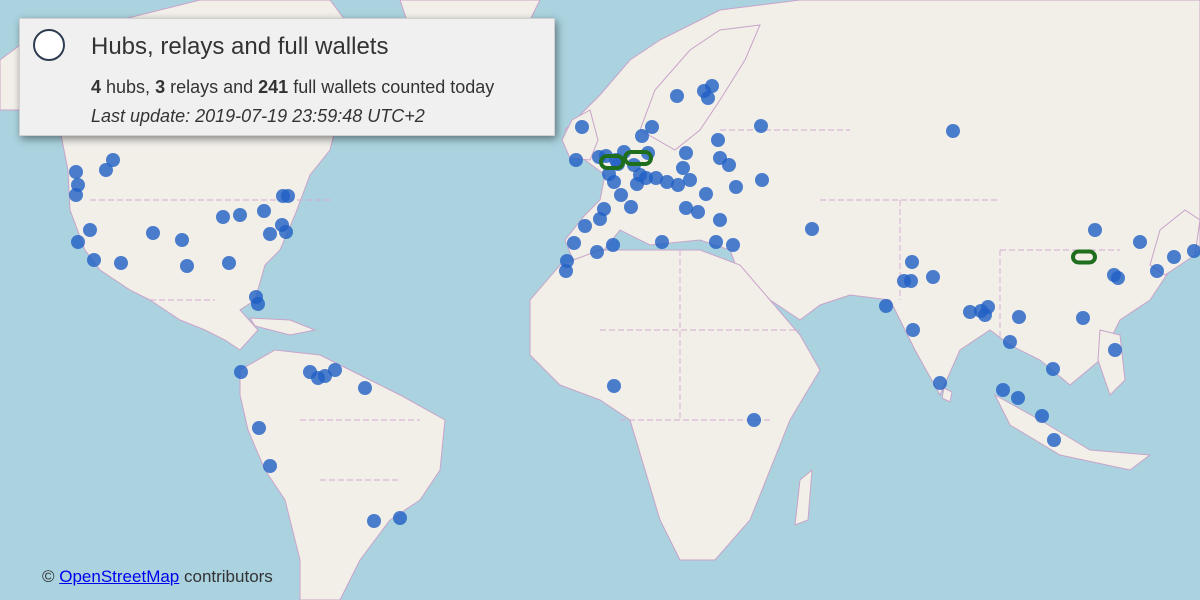 This screenshot has width=1200, height=600. Describe the element at coordinates (160, 87) in the screenshot. I see `relays-count: 3` at that location.